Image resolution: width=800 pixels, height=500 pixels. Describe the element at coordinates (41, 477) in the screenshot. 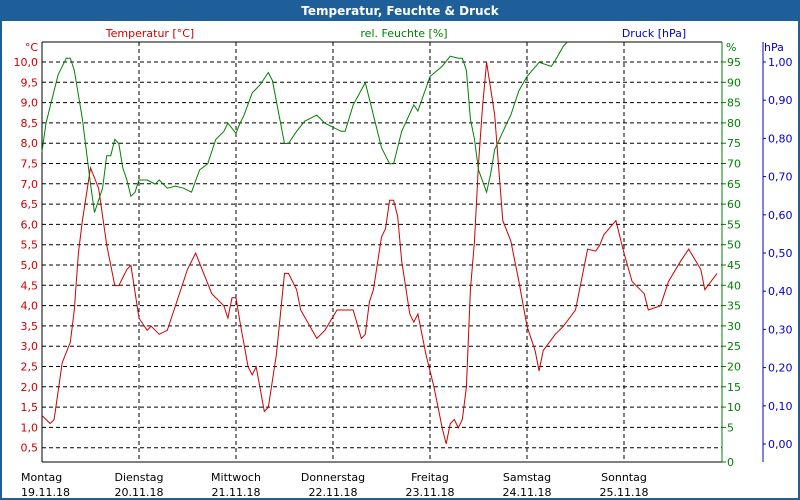

I see `x-tick-day: Montag` at that location.